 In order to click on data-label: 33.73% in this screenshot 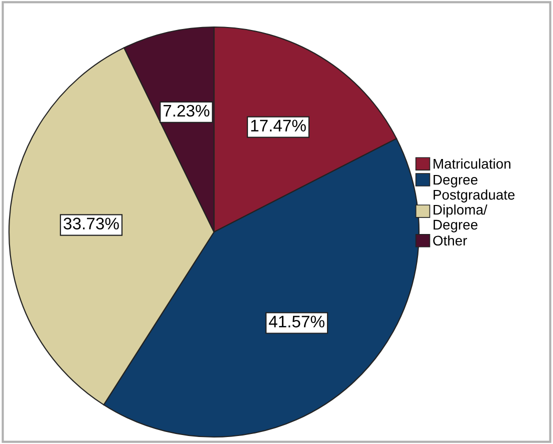, I will do `click(91, 224)`.